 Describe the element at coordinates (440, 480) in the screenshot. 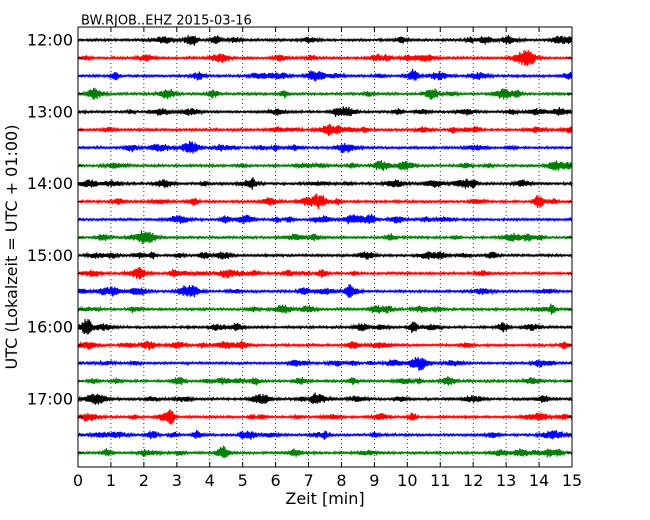

I see `x-tick-label: 11` at that location.